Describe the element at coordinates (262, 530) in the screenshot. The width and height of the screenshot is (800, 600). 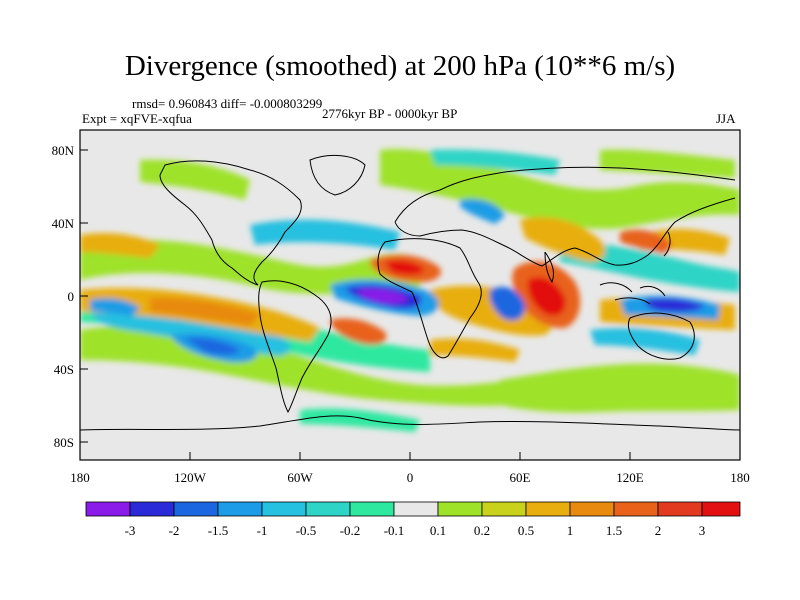
I see `colorbar-label: -1` at that location.